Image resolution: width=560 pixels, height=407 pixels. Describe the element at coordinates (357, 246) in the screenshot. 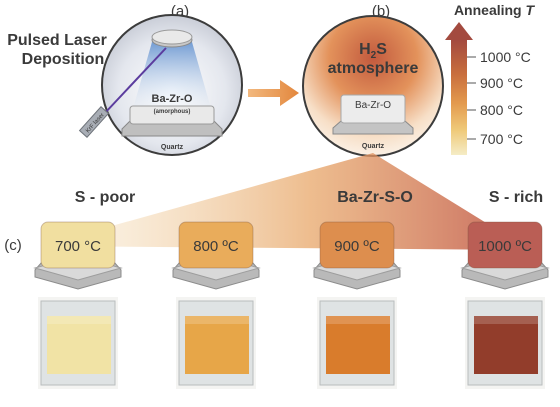

I see `sample-label-2: 900 ºC` at that location.